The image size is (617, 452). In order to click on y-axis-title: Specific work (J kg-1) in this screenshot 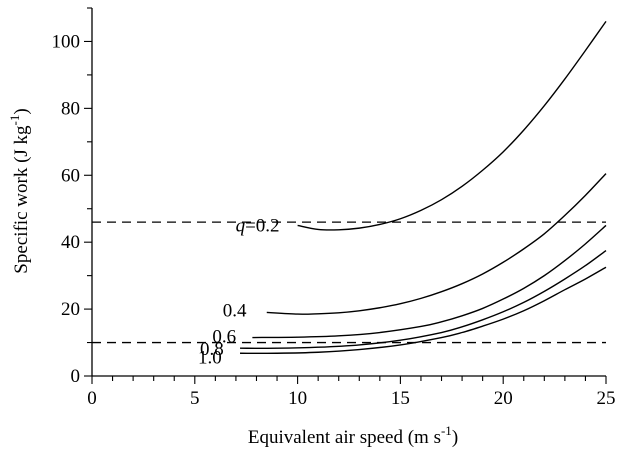, I will do `click(19, 190)`.